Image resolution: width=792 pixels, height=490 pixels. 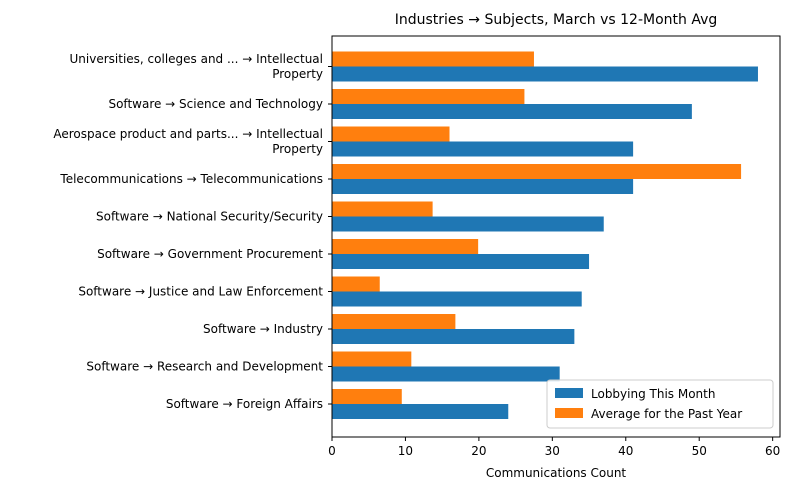 I want to click on x-axis: 0 10 20 30 40 50 60, so click(x=554, y=447).